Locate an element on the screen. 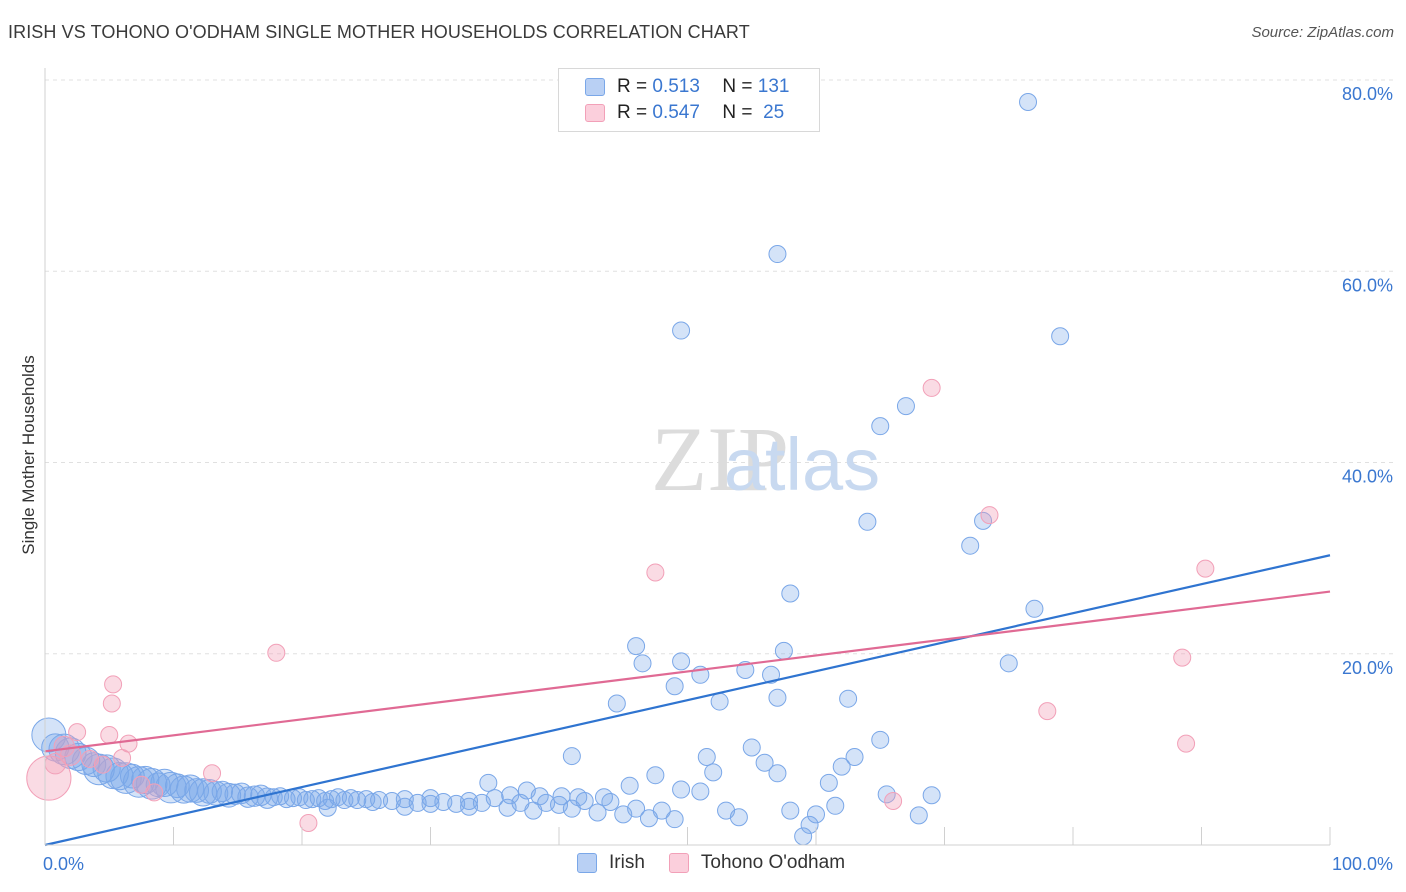 The image size is (1406, 892). source-label: Source: ZipAtlas.com is located at coordinates (1322, 32).